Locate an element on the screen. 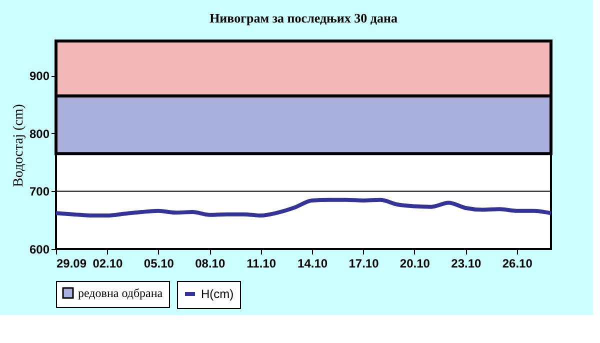 The height and width of the screenshot is (343, 600). x-tick-label: 14.10 is located at coordinates (313, 263).